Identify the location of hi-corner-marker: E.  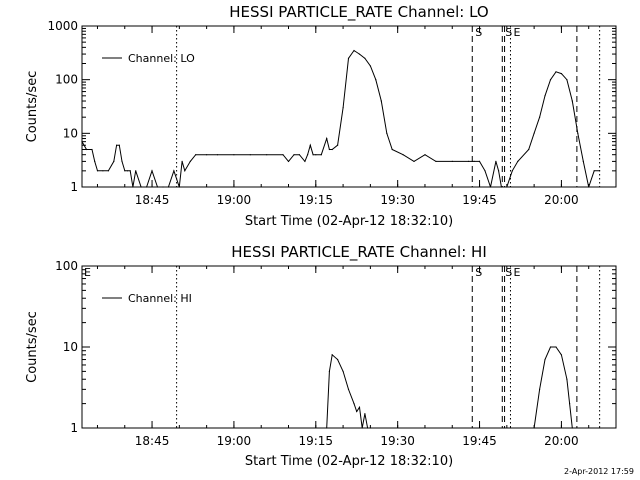
(87, 272).